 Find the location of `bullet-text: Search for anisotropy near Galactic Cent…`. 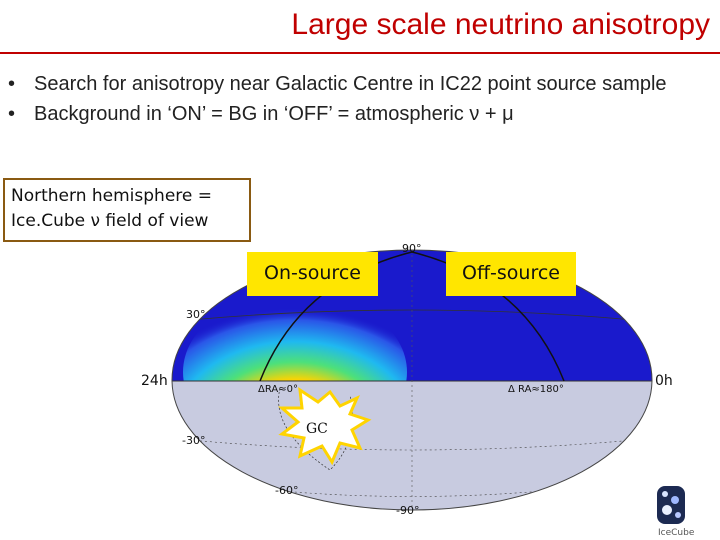

bullet-text: Search for anisotropy near Galactic Cent… is located at coordinates (350, 84).